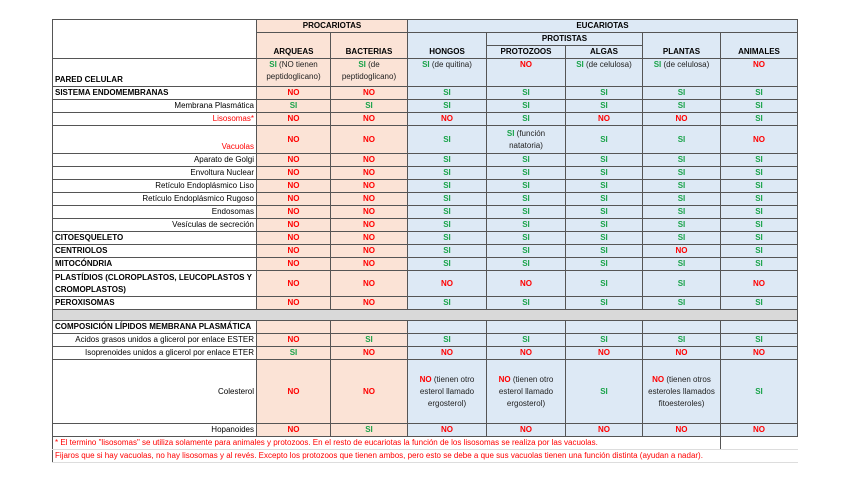 The image size is (848, 477). I want to click on table-row: Membrana Plasmática SI SI SI SI SI SI SI, so click(425, 106).